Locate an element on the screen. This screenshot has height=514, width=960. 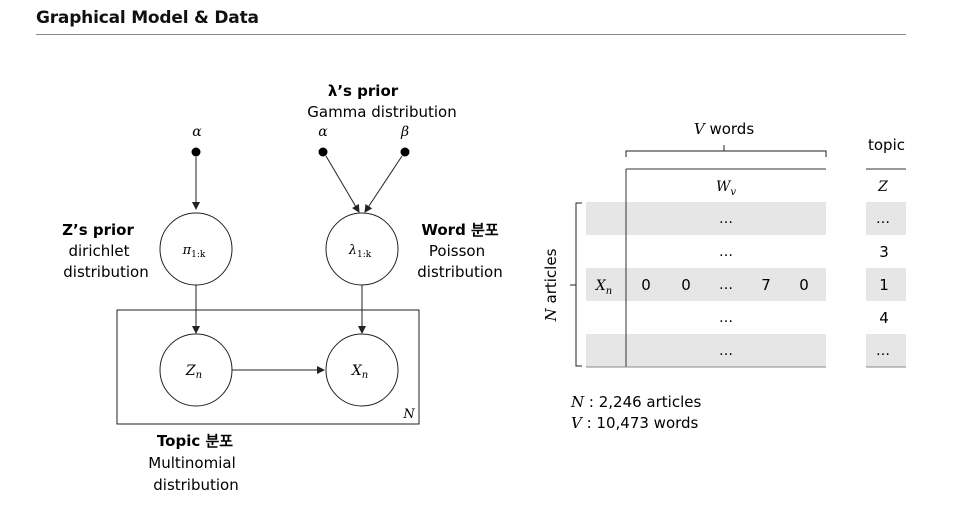
stats-v: V : 10,473 words is located at coordinates (635, 423).